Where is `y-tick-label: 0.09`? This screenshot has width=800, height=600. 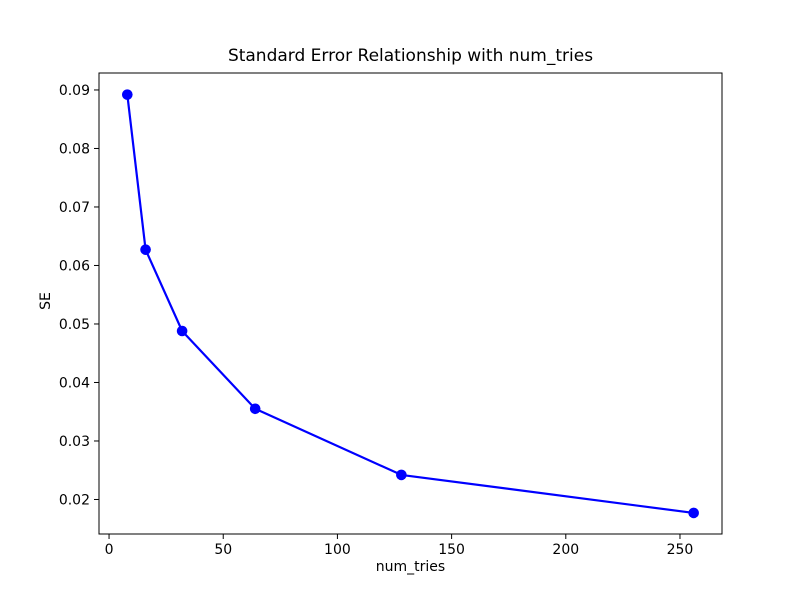 y-tick-label: 0.09 is located at coordinates (74, 91).